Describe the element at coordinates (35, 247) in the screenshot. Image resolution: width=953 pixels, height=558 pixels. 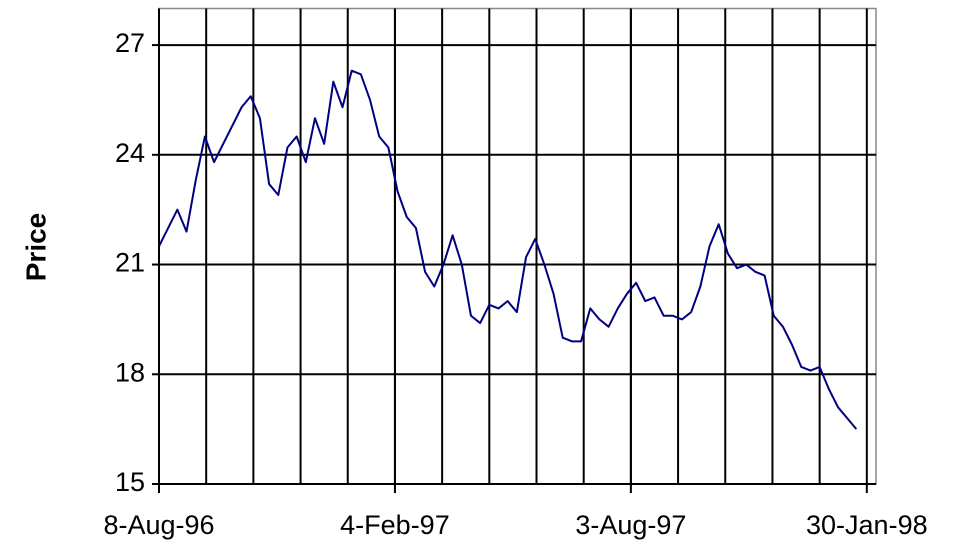
I see `y-axis-label: Price` at that location.